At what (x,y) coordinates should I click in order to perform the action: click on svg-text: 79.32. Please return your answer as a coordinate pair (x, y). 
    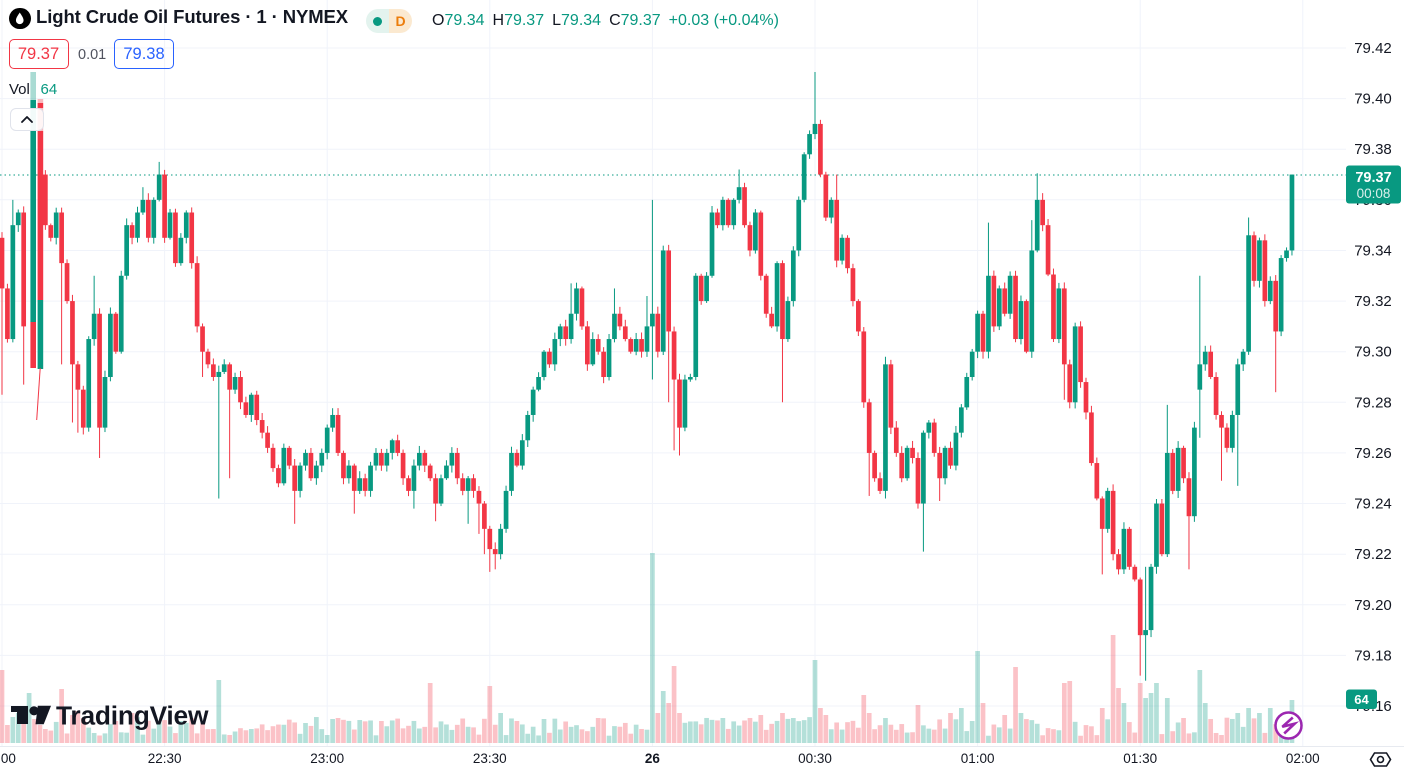
    Looking at the image, I should click on (1373, 301).